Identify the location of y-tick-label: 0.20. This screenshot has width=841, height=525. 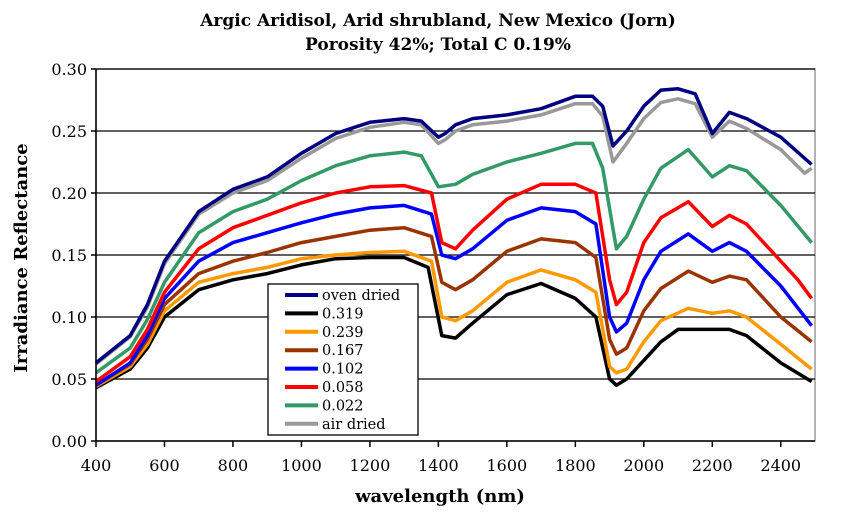
(69, 193).